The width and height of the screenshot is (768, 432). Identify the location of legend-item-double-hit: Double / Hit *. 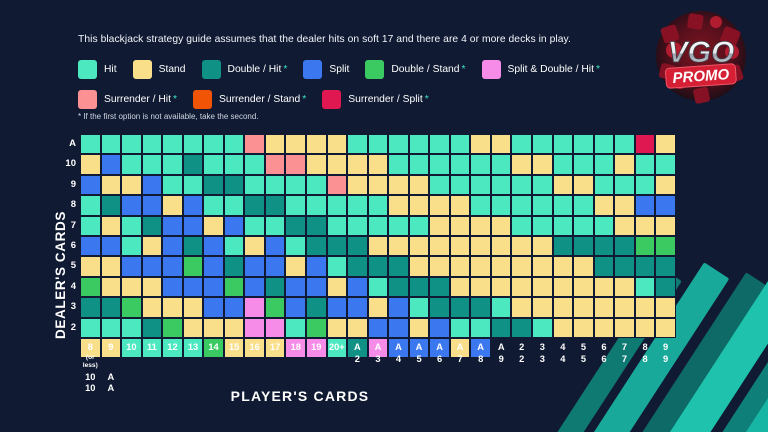
(244, 69).